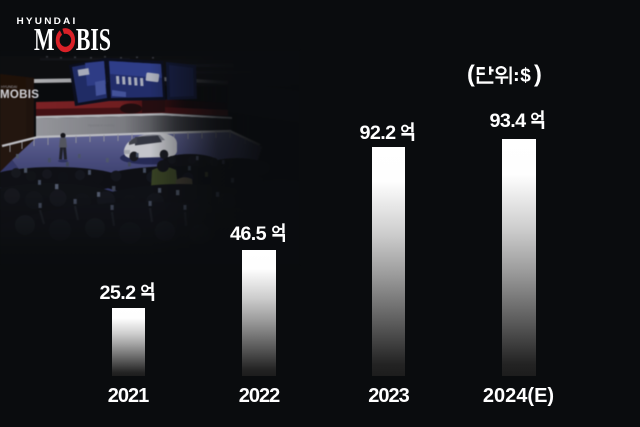 Image resolution: width=640 pixels, height=427 pixels. I want to click on svg-text: MOBIS, so click(19, 95).